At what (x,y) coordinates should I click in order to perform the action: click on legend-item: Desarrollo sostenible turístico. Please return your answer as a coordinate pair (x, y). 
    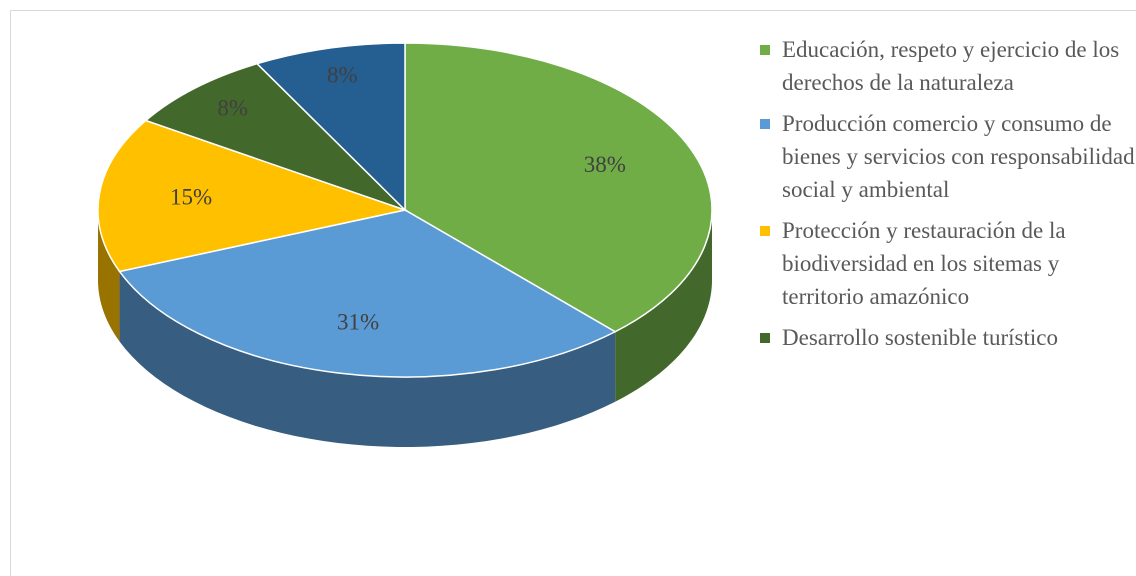
    Looking at the image, I should click on (947, 337).